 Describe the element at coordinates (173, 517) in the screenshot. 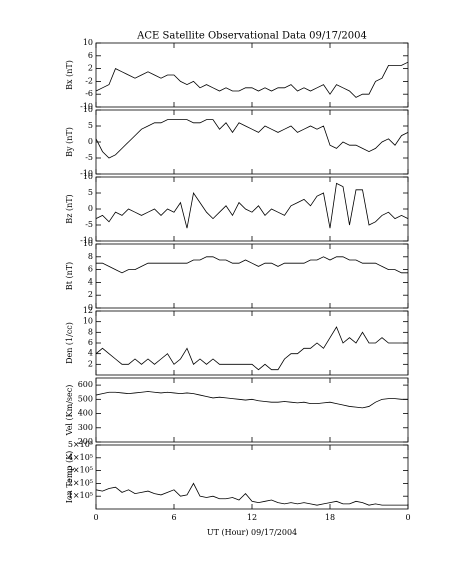

I see `x-tick-label: 6` at that location.